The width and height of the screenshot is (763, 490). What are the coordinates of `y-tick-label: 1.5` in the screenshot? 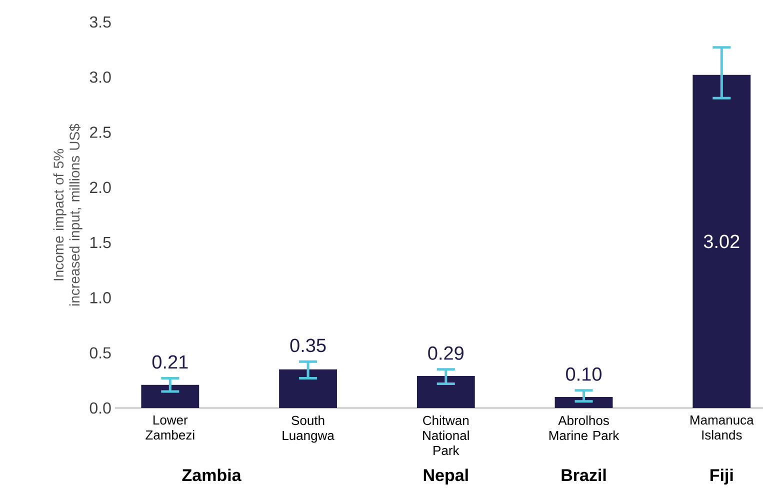 It's located at (100, 242).